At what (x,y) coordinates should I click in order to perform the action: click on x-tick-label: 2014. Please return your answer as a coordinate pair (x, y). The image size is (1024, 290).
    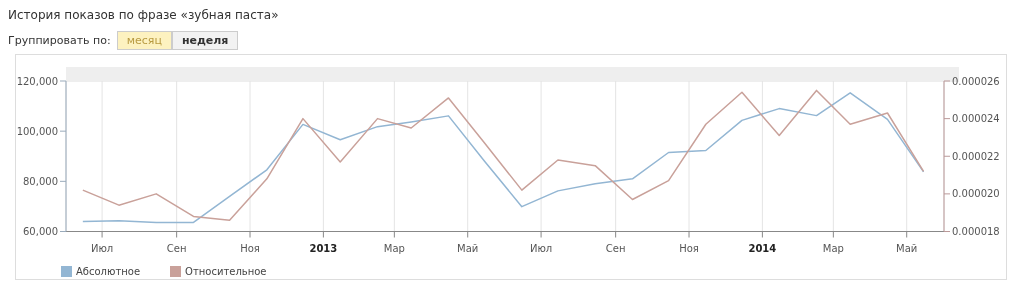
    Looking at the image, I should click on (762, 248).